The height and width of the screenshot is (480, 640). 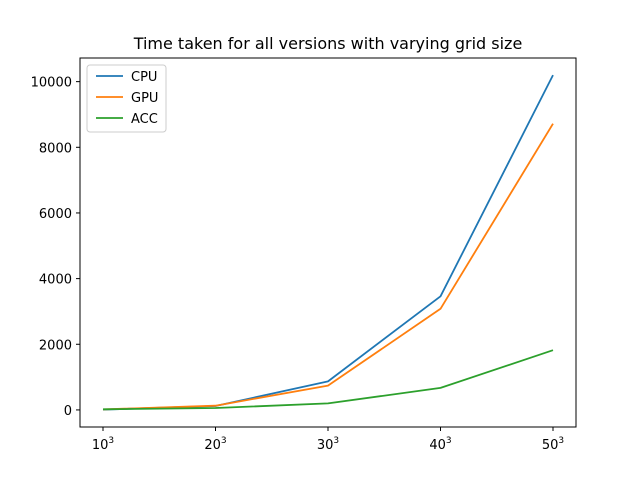 What do you see at coordinates (553, 444) in the screenshot?
I see `x-tick-label: 503` at bounding box center [553, 444].